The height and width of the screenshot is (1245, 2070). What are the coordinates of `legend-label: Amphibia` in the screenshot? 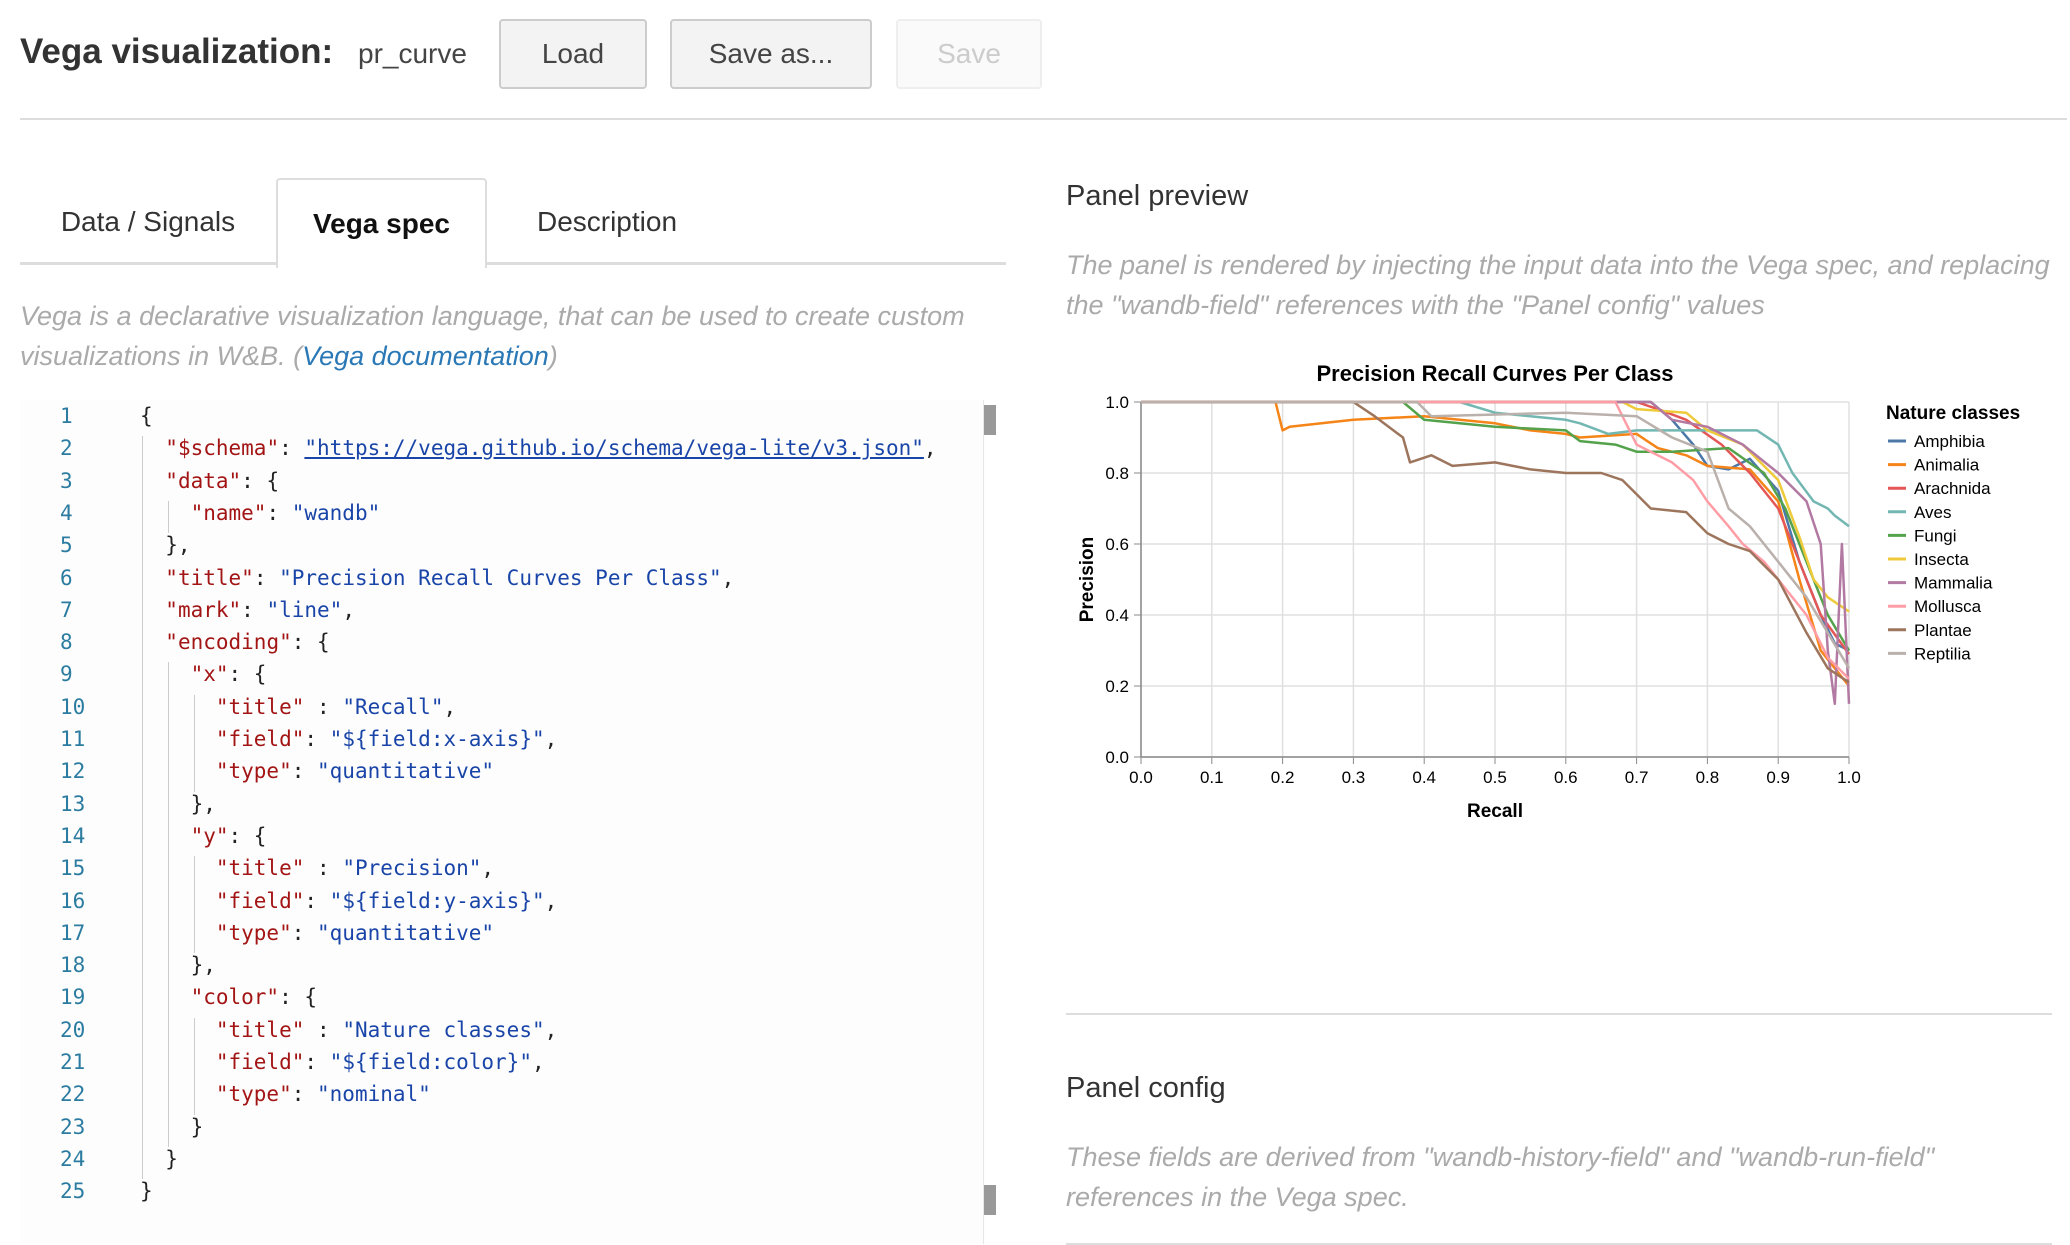 It's located at (1949, 441).